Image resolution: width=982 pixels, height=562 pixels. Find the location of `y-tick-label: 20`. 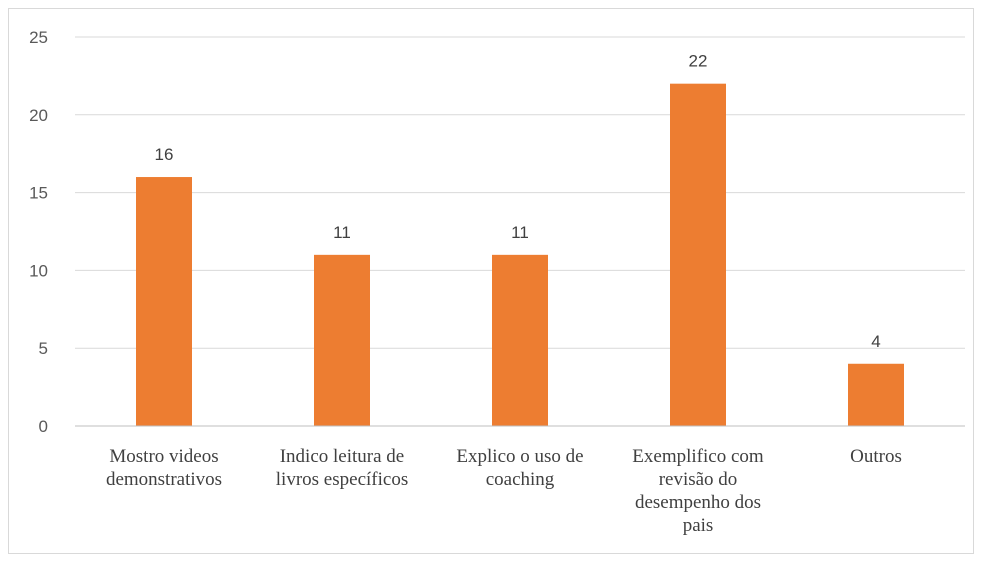

y-tick-label: 20 is located at coordinates (38, 115).